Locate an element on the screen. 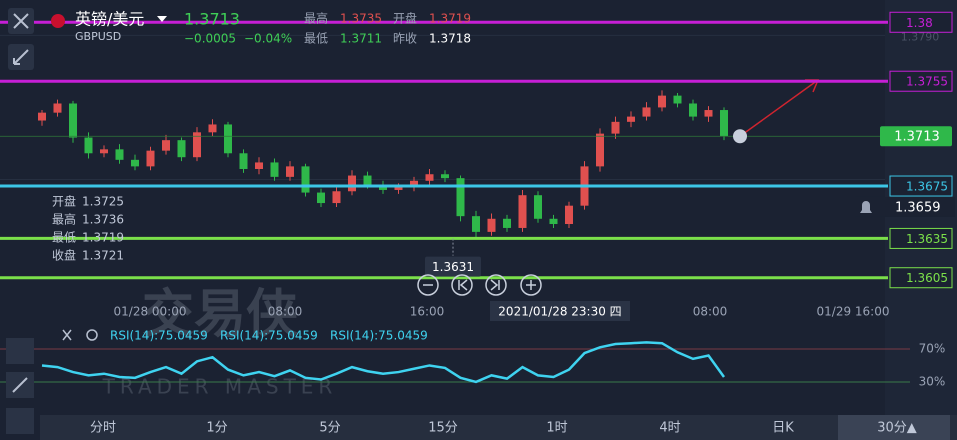 The height and width of the screenshot is (440, 957). tab: 日K is located at coordinates (783, 428).